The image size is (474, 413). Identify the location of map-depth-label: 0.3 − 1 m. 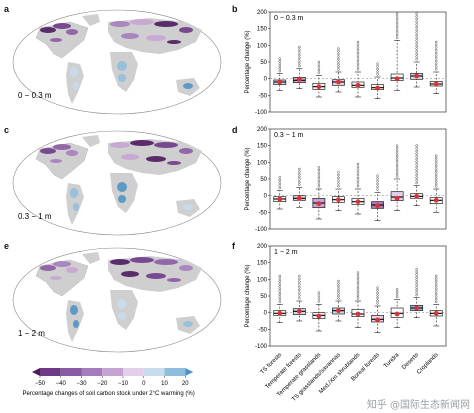
(35, 216).